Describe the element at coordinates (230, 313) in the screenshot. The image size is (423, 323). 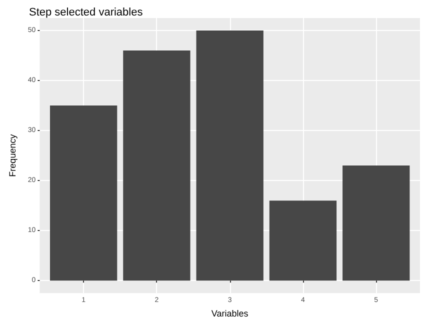
I see `x-axis-title: Variables` at that location.